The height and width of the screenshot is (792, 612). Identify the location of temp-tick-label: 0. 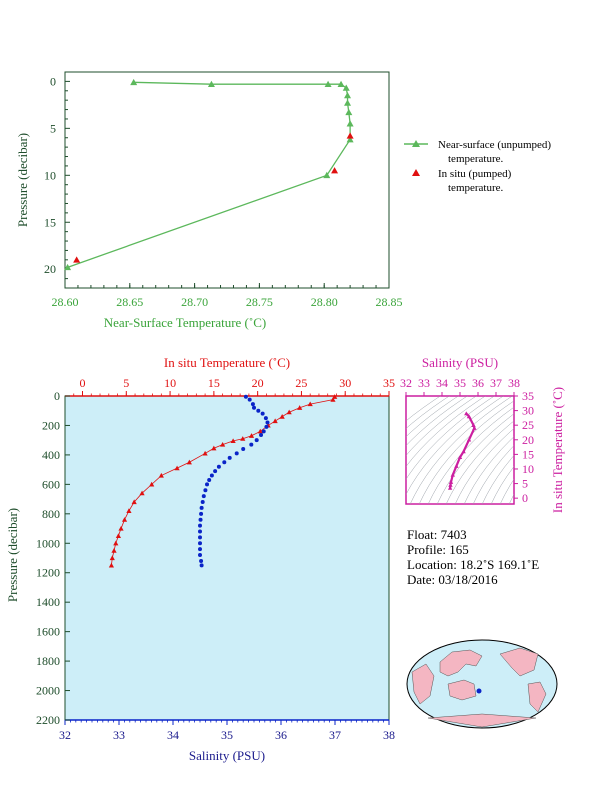
(83, 383).